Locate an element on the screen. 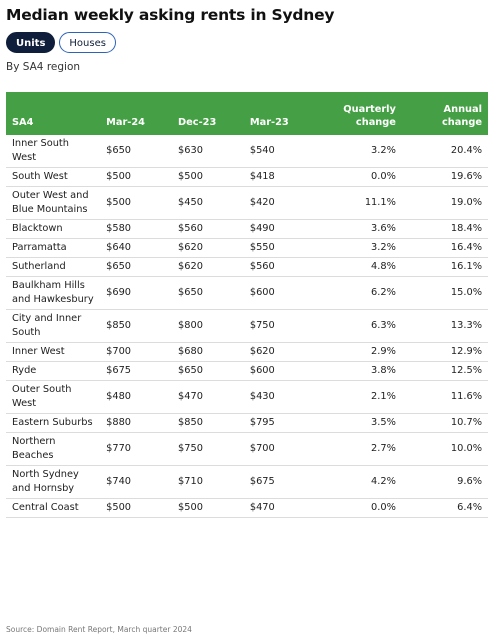 The image size is (502, 640). quarterly-change-cell: 4.2% is located at coordinates (358, 482).